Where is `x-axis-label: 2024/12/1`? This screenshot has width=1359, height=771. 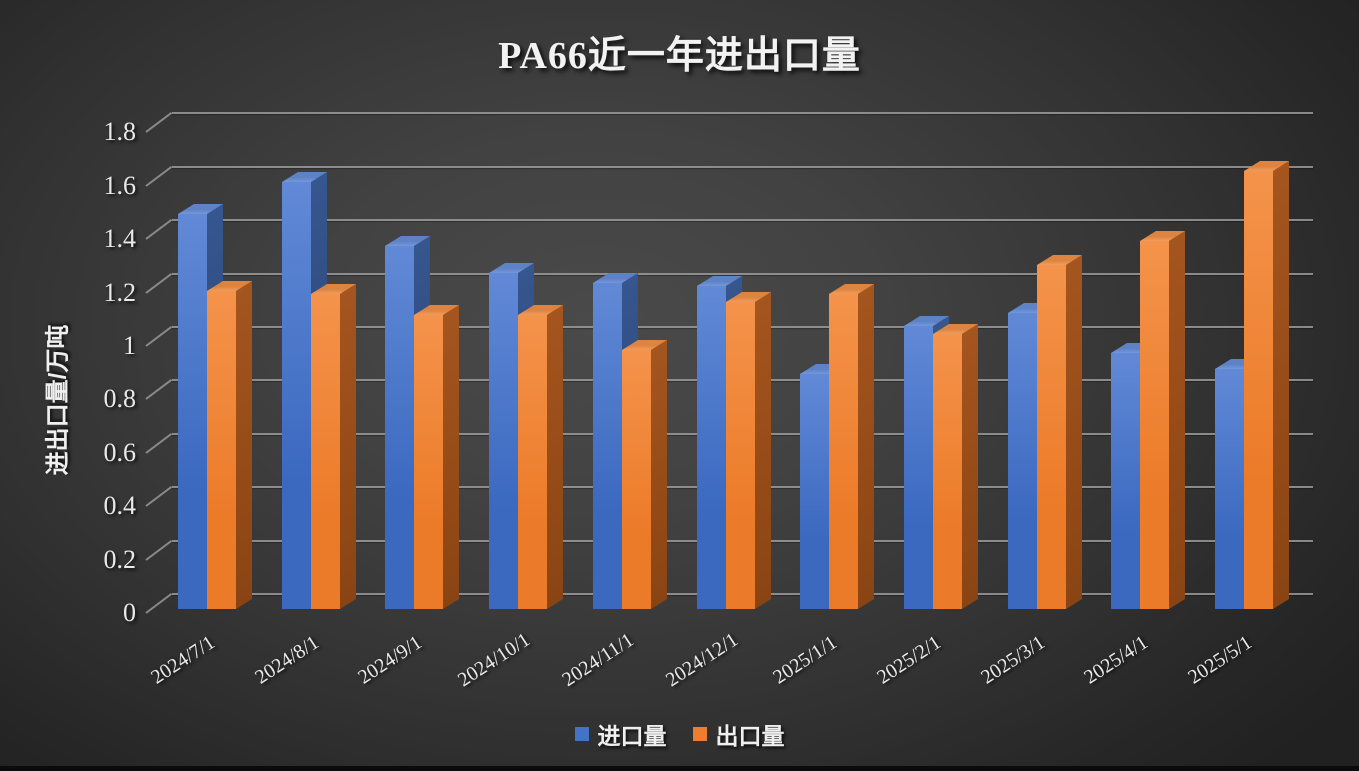 x-axis-label: 2024/12/1 is located at coordinates (701, 660).